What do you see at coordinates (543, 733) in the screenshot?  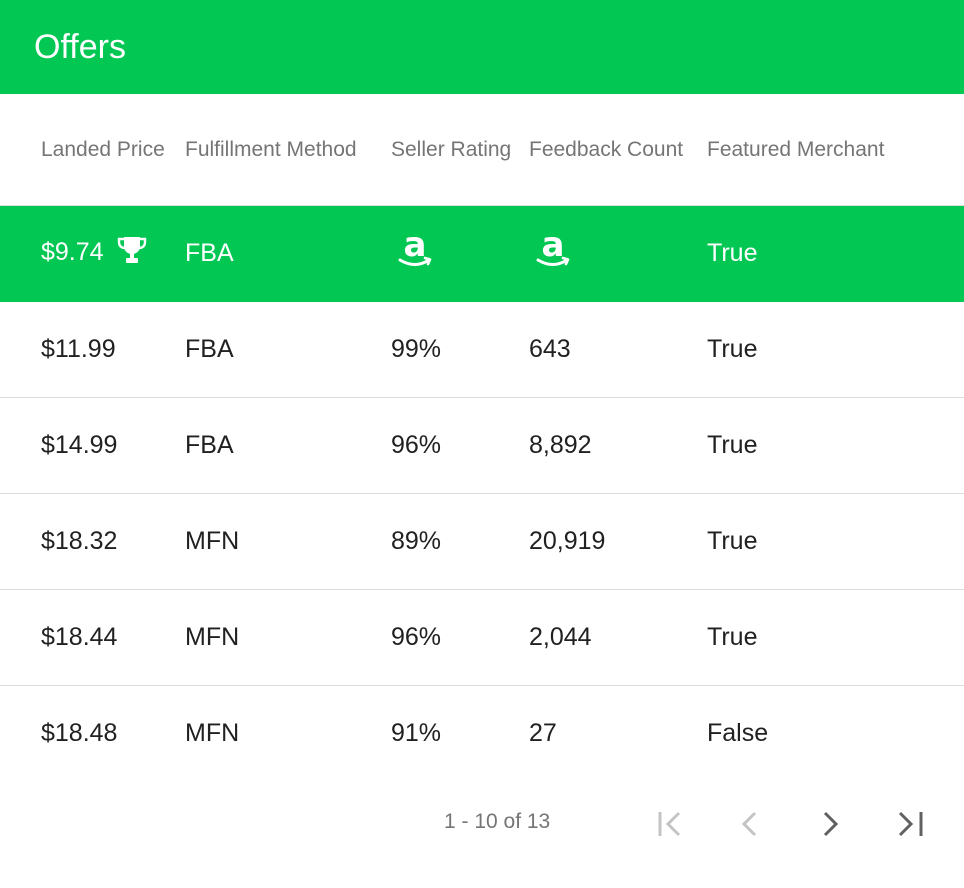 I see `cell-feedback-count: 27` at bounding box center [543, 733].